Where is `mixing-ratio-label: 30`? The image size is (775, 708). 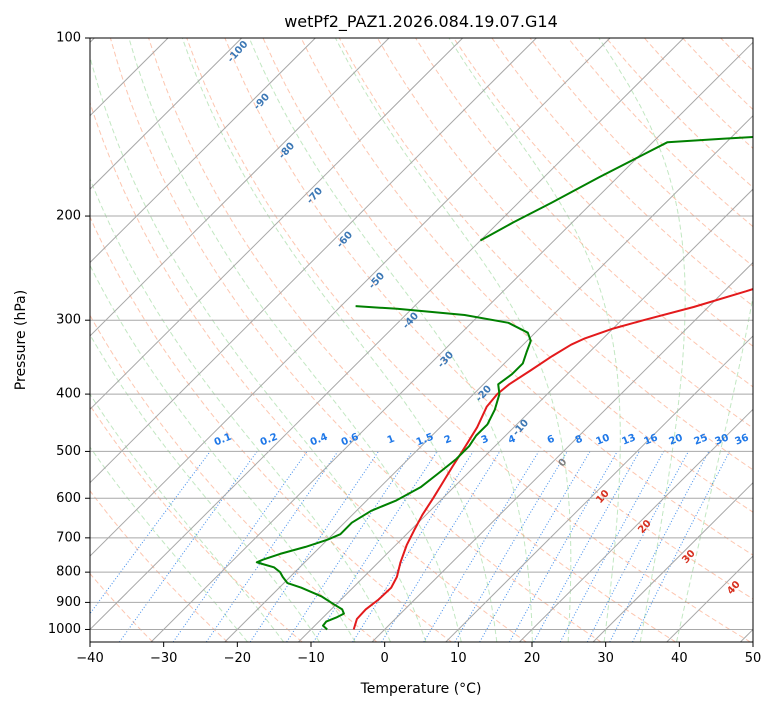
mixing-ratio-label: 30 is located at coordinates (721, 439).